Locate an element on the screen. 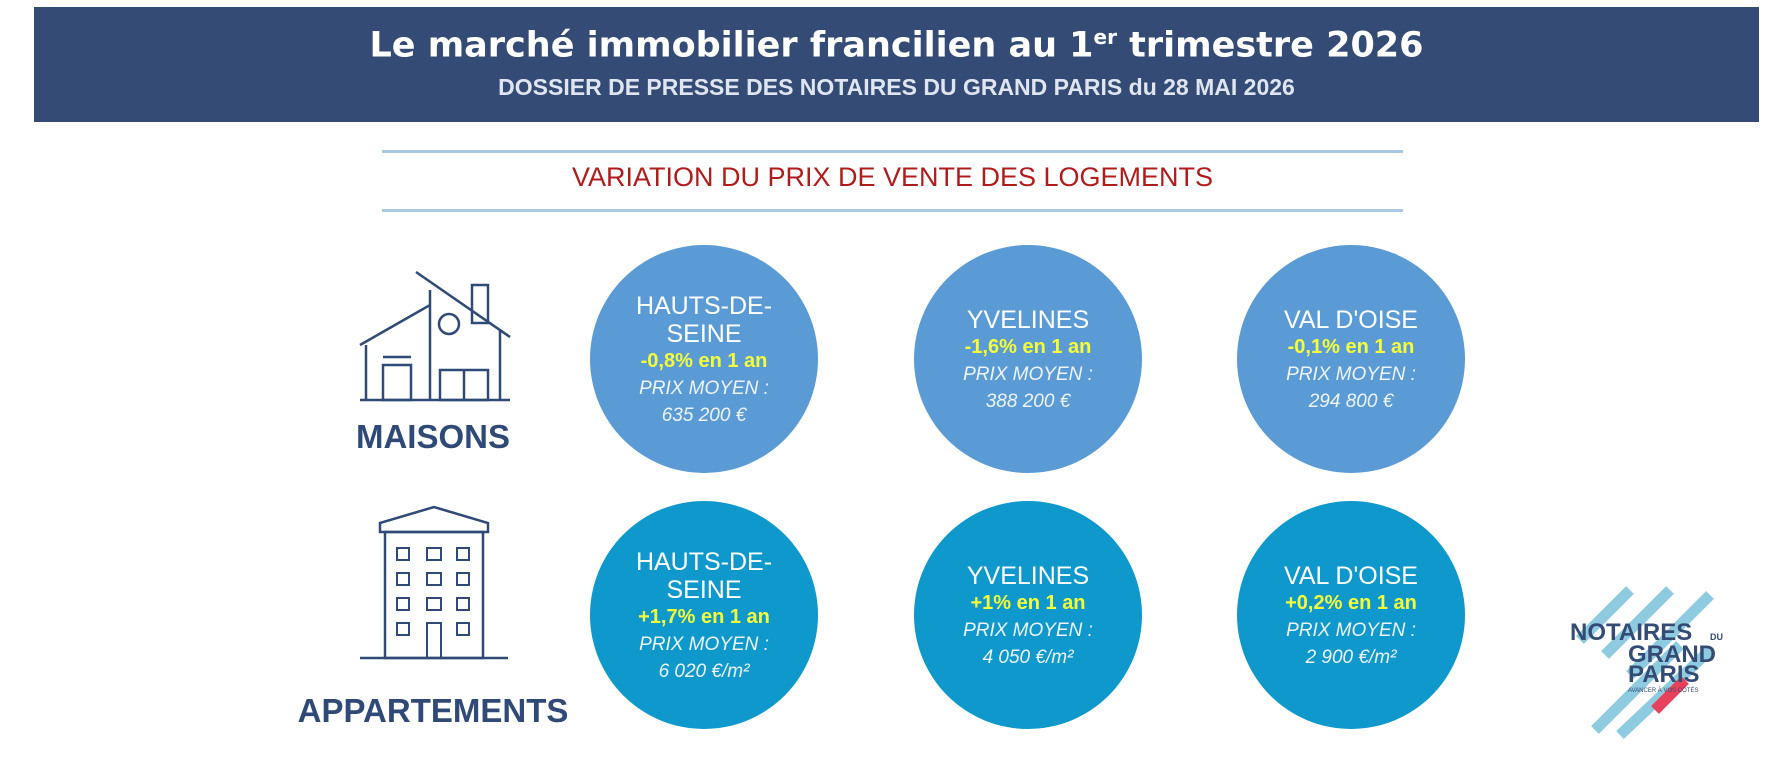 The height and width of the screenshot is (778, 1786). price: 2 900 €/m² is located at coordinates (1351, 657).